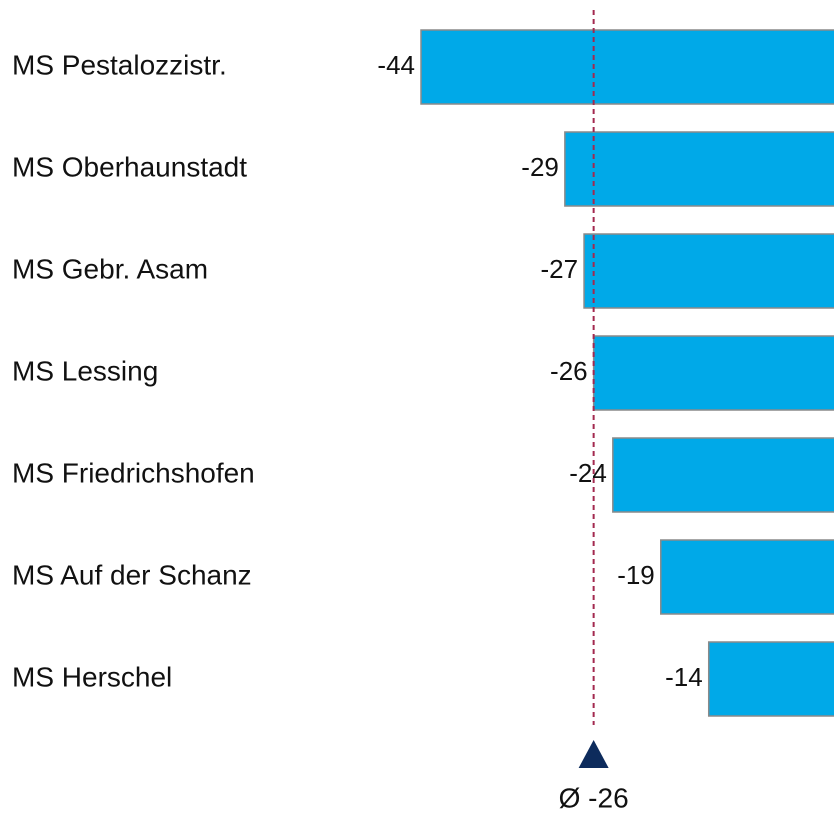 The image size is (834, 815). Describe the element at coordinates (684, 677) in the screenshot. I see `value-label: -14` at that location.